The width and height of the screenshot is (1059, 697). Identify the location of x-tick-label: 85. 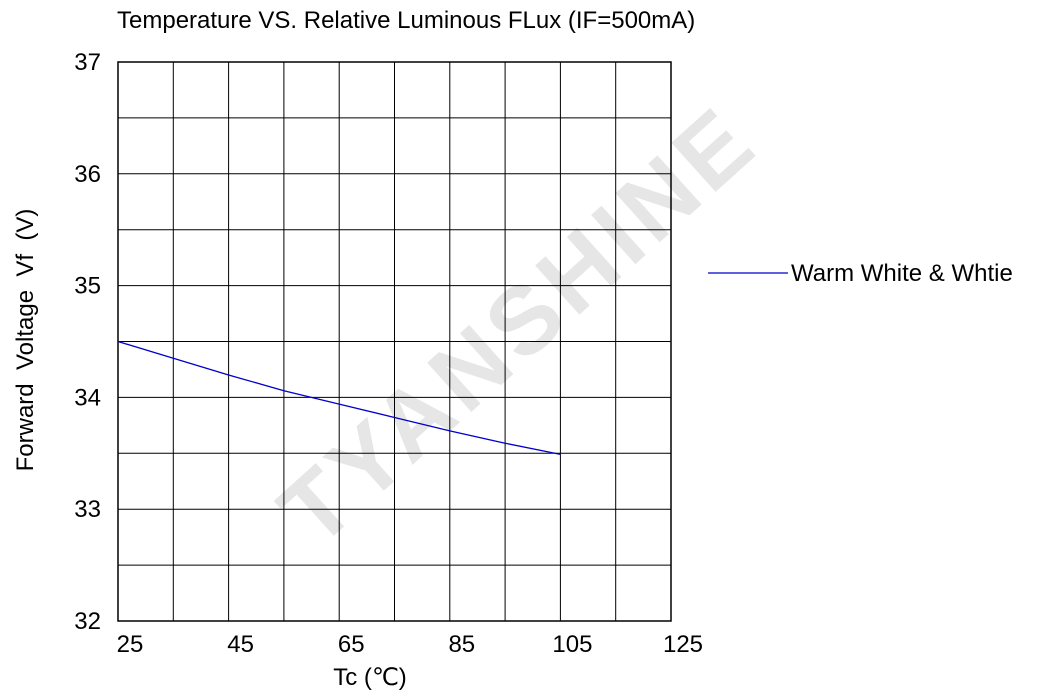
(461, 644).